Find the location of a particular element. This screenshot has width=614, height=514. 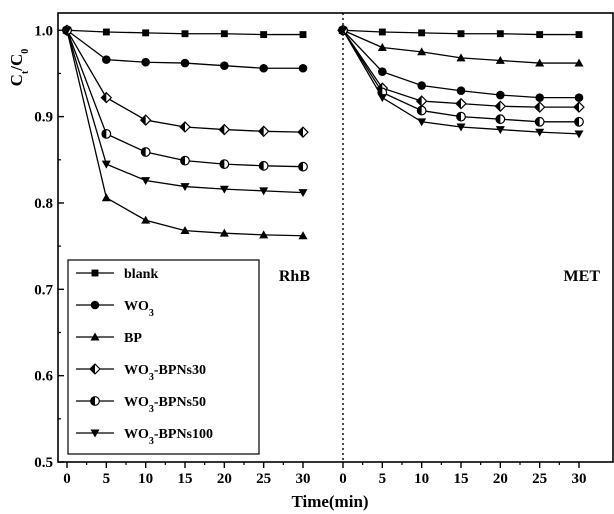

x-tick-label: 20 is located at coordinates (224, 479).